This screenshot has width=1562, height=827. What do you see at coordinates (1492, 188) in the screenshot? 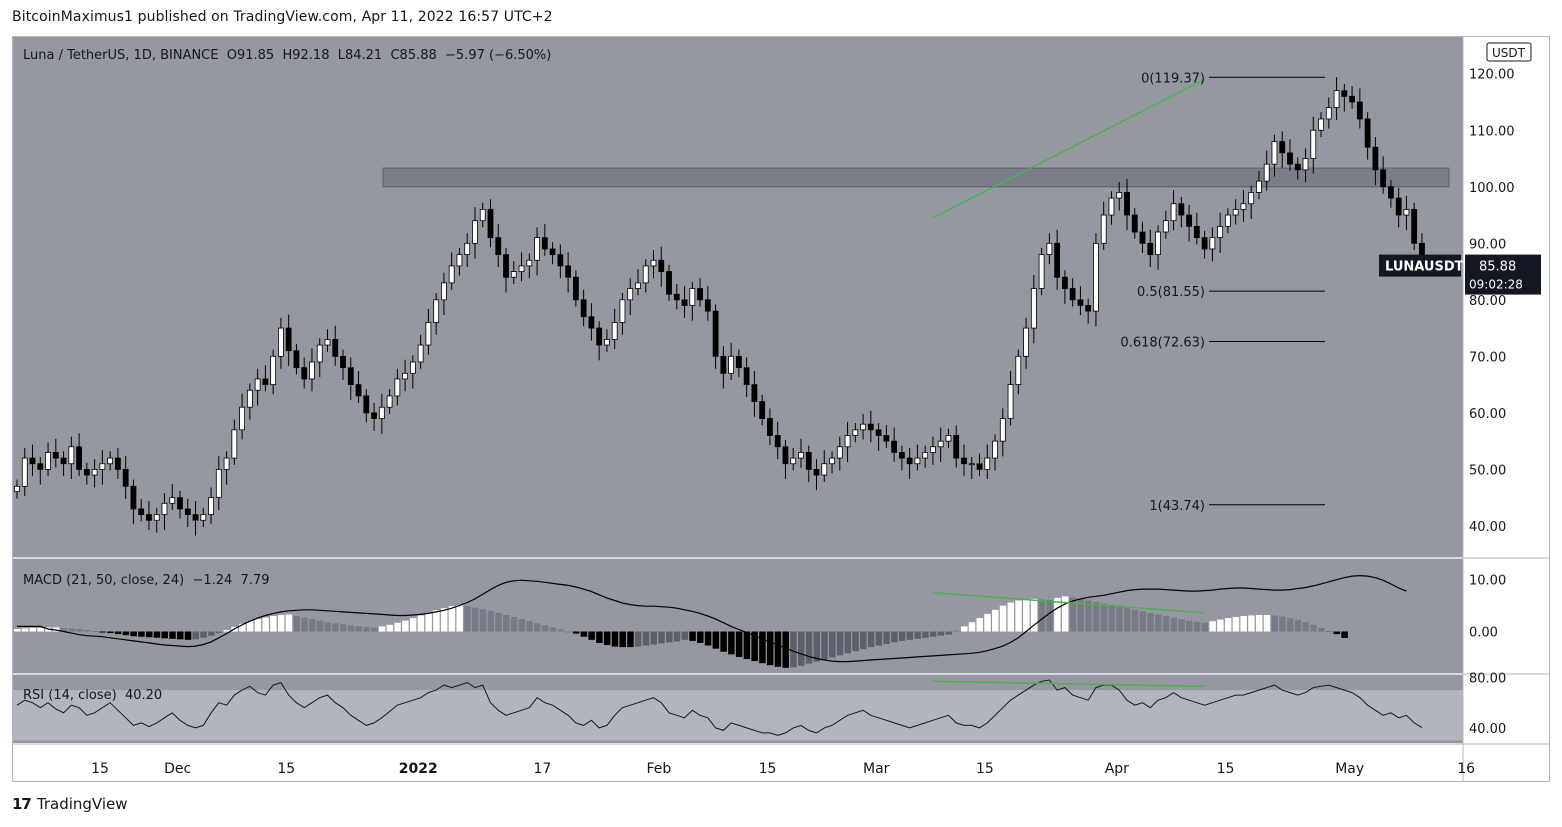
I see `y-tick-label: 100.00` at bounding box center [1492, 188].